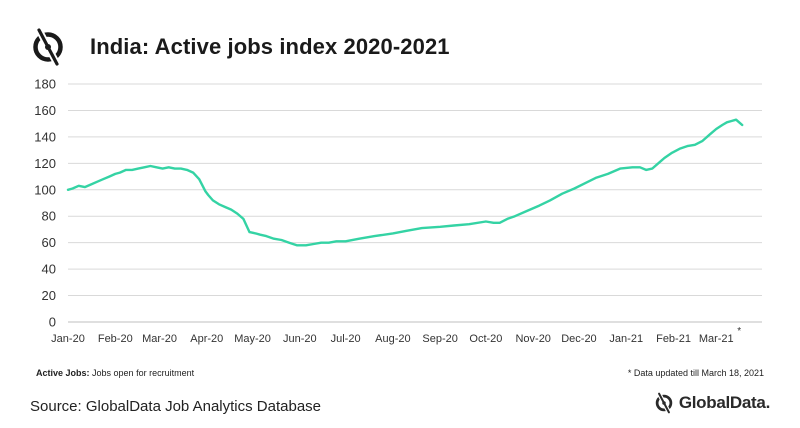 This screenshot has width=800, height=428. Describe the element at coordinates (142, 373) in the screenshot. I see `definition-text: Jobs open for recruitment` at that location.